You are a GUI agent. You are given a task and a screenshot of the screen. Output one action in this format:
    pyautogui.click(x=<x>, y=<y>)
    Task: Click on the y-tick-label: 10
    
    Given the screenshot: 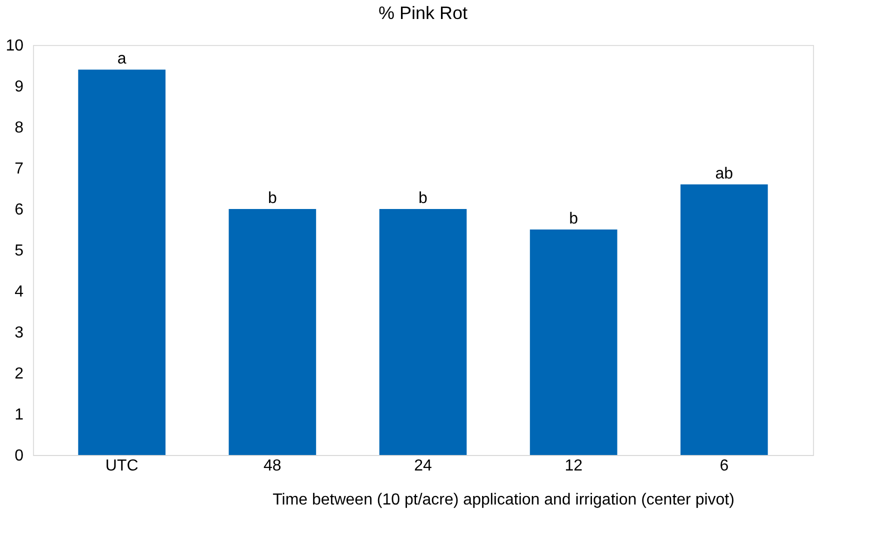 What is the action you would take?
    pyautogui.click(x=15, y=46)
    